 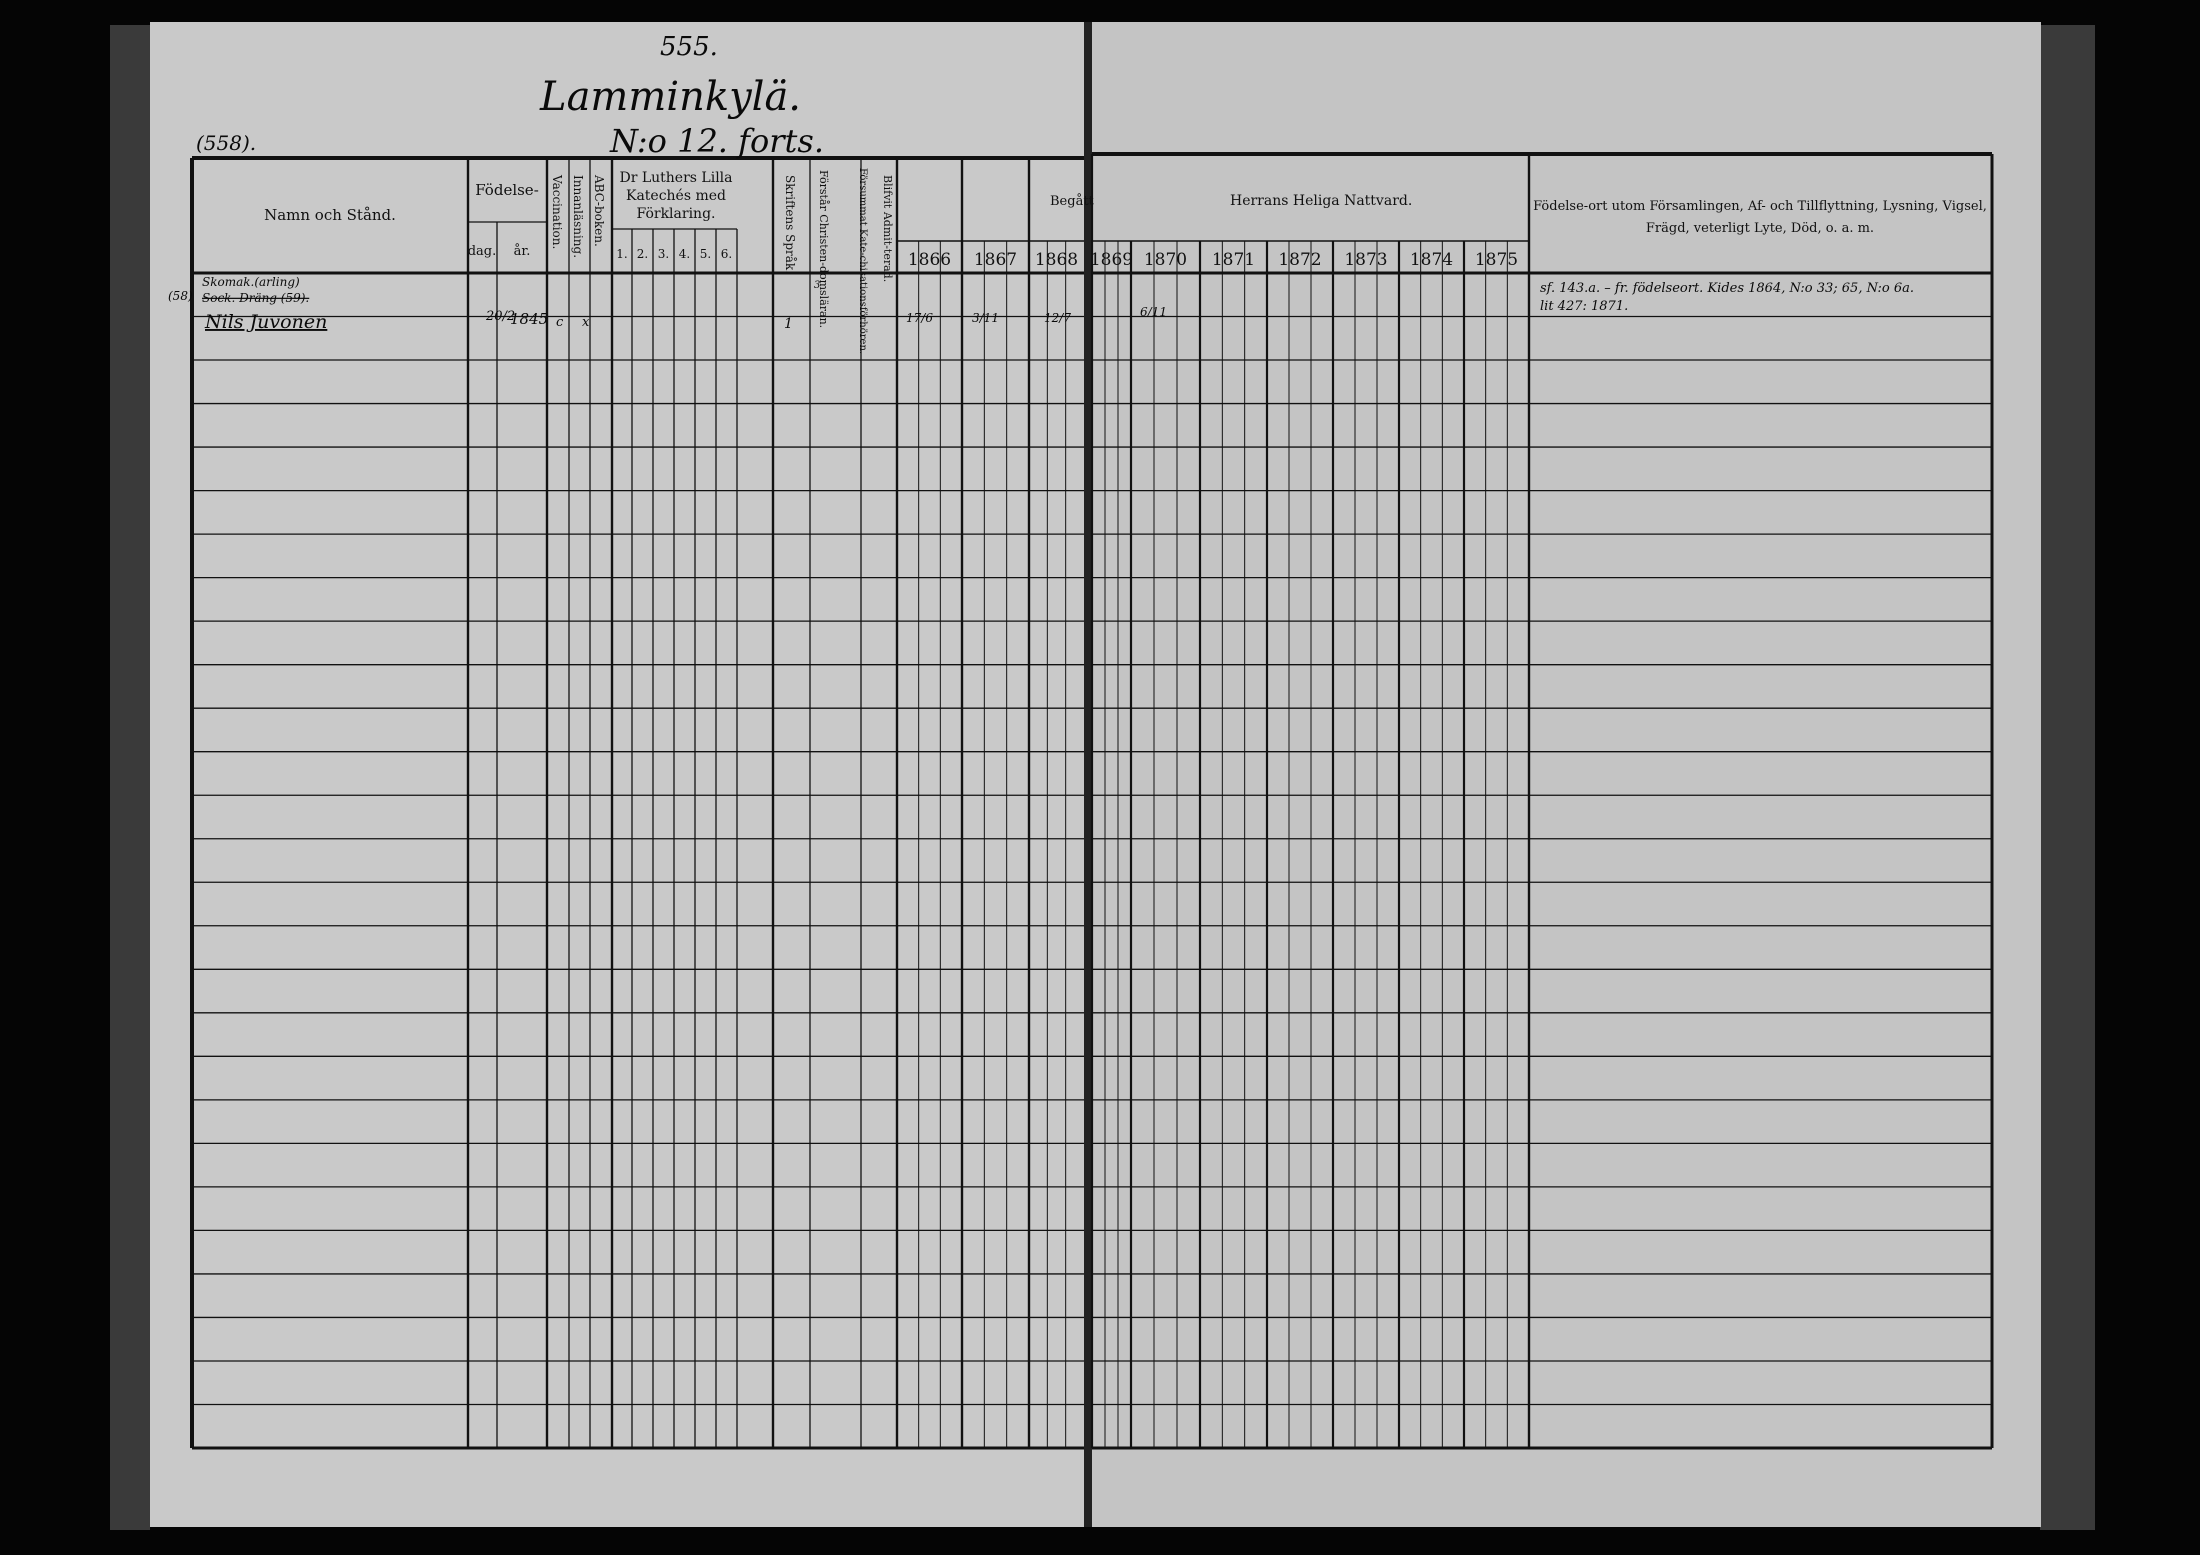 I want to click on header-catechism-part: 1., so click(x=621, y=254).